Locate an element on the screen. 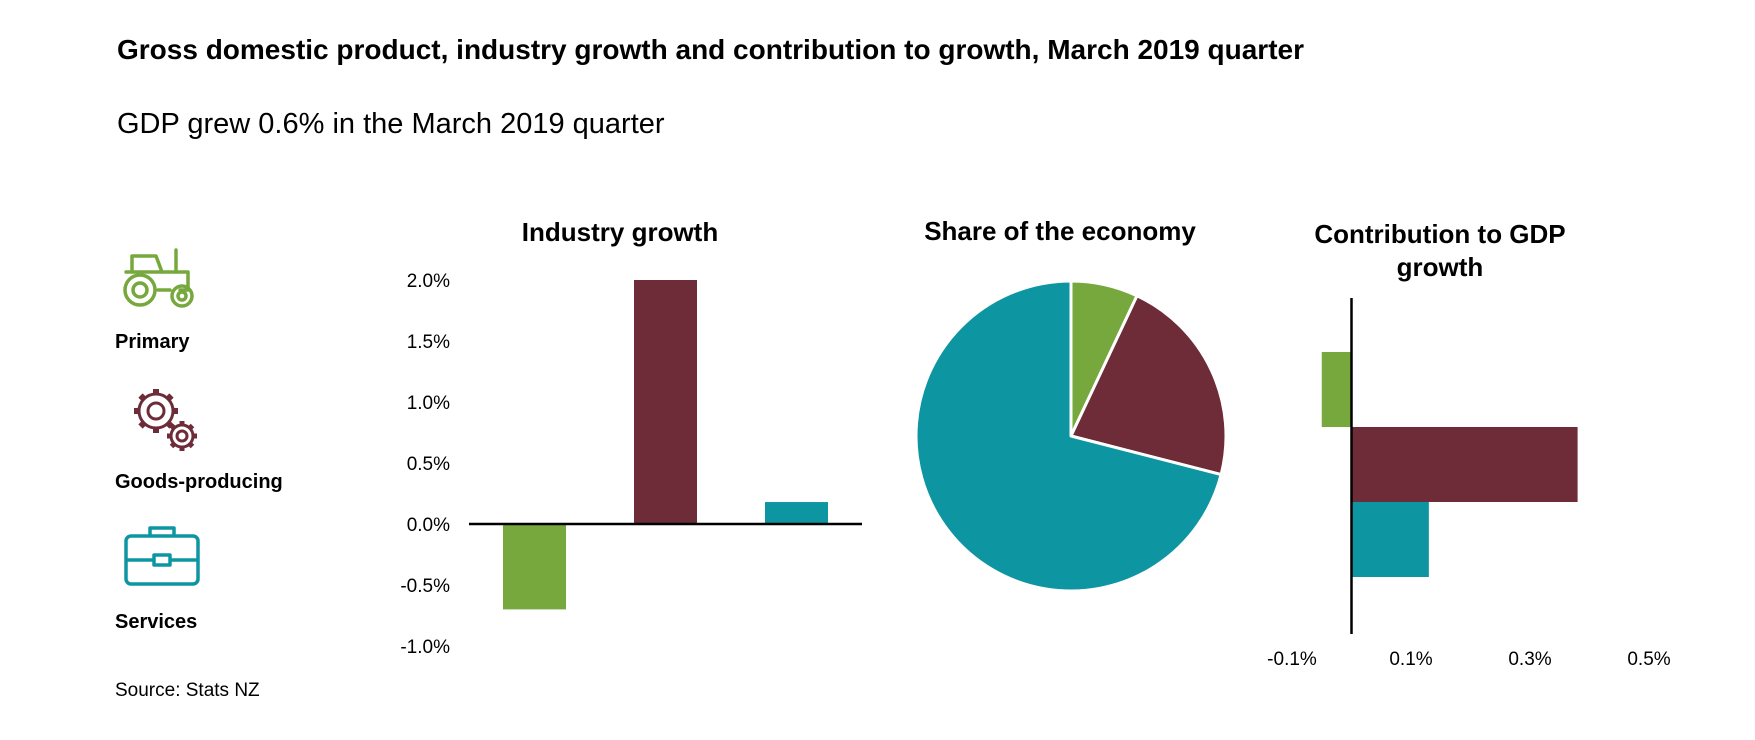  source-note: Source: Stats NZ is located at coordinates (187, 690).